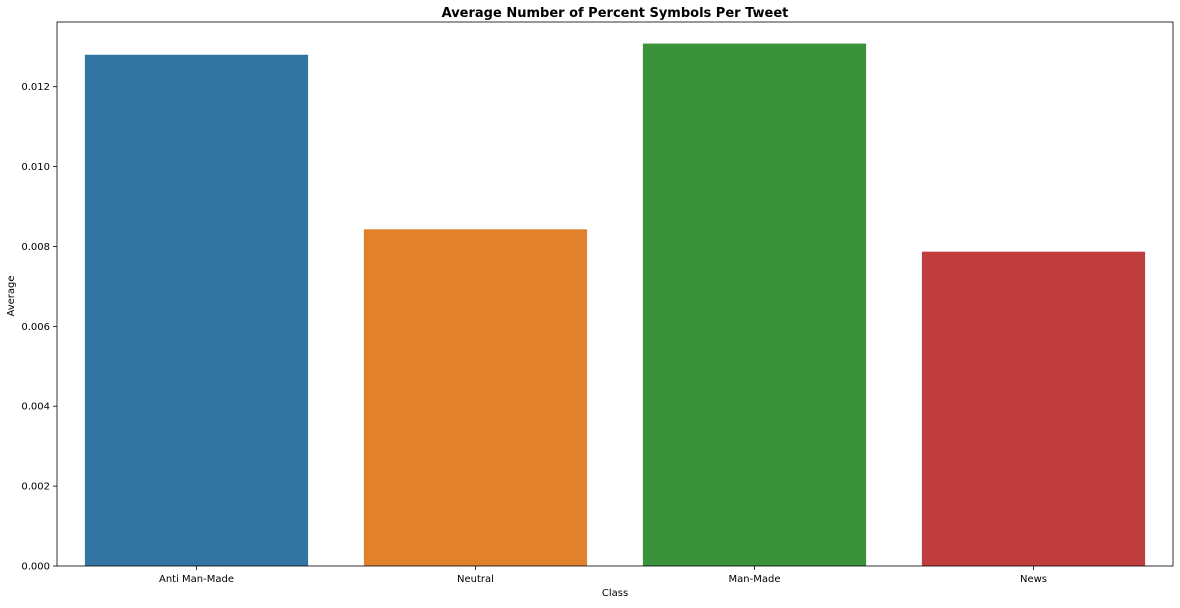  Describe the element at coordinates (35, 167) in the screenshot. I see `y-tick-label: 0.010` at that location.